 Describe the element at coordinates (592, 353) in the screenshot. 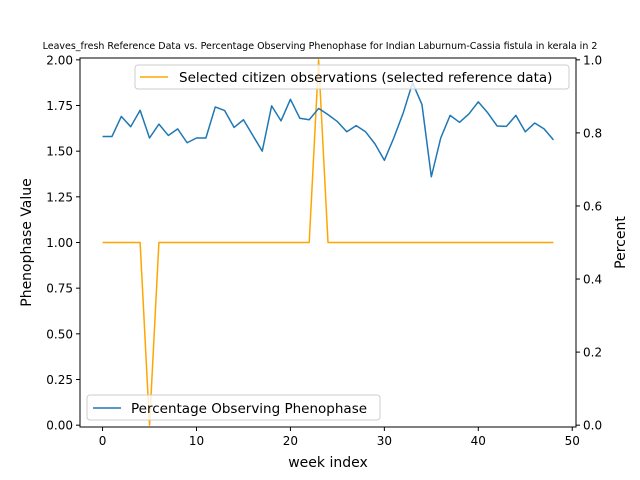

I see `right-y-tick-label: 0.2` at that location.